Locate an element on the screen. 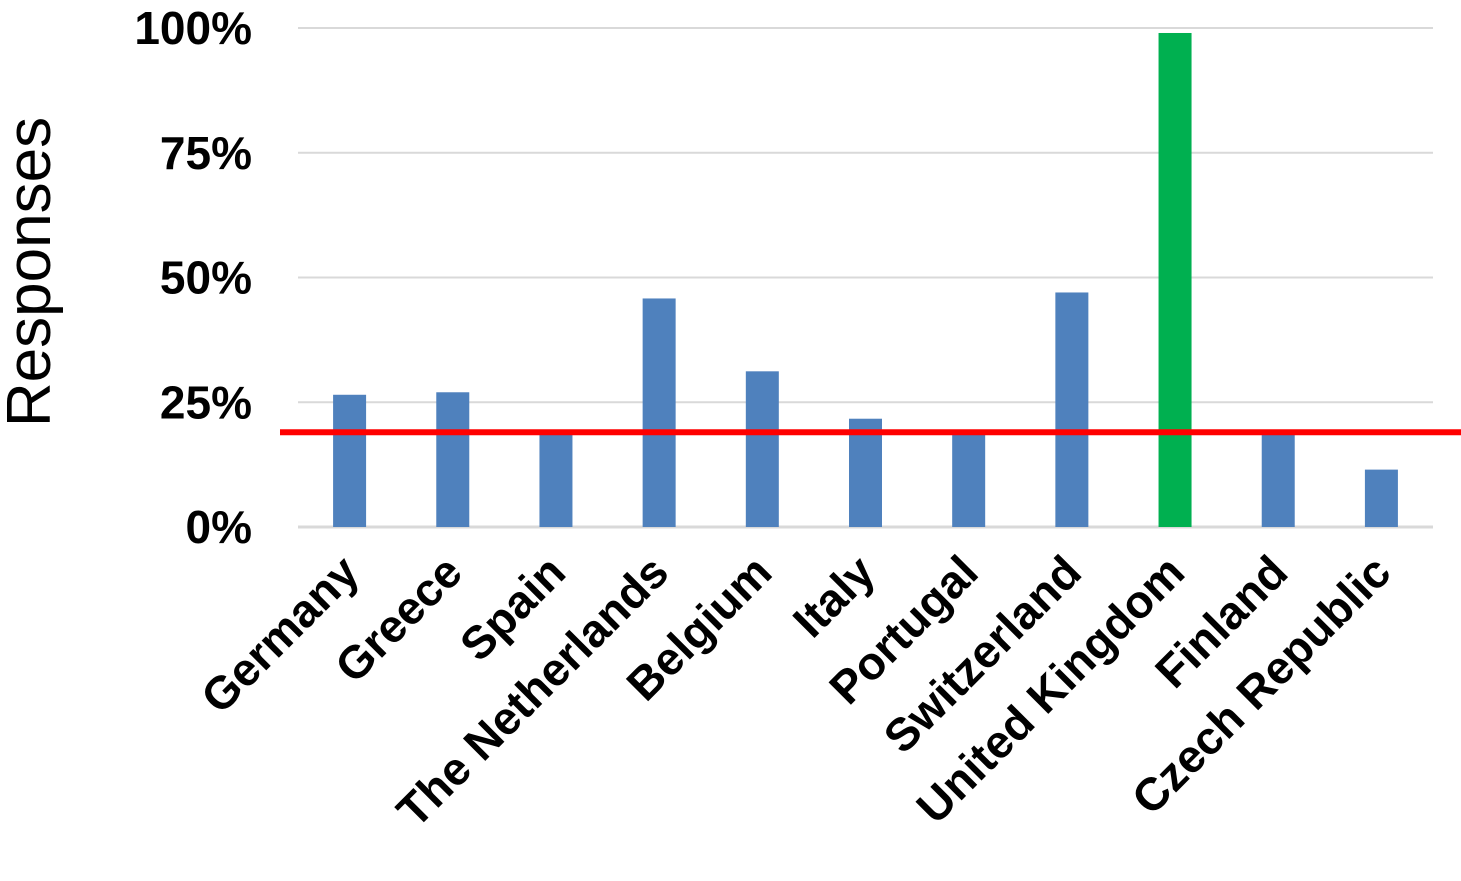  bar-italy is located at coordinates (865, 472).